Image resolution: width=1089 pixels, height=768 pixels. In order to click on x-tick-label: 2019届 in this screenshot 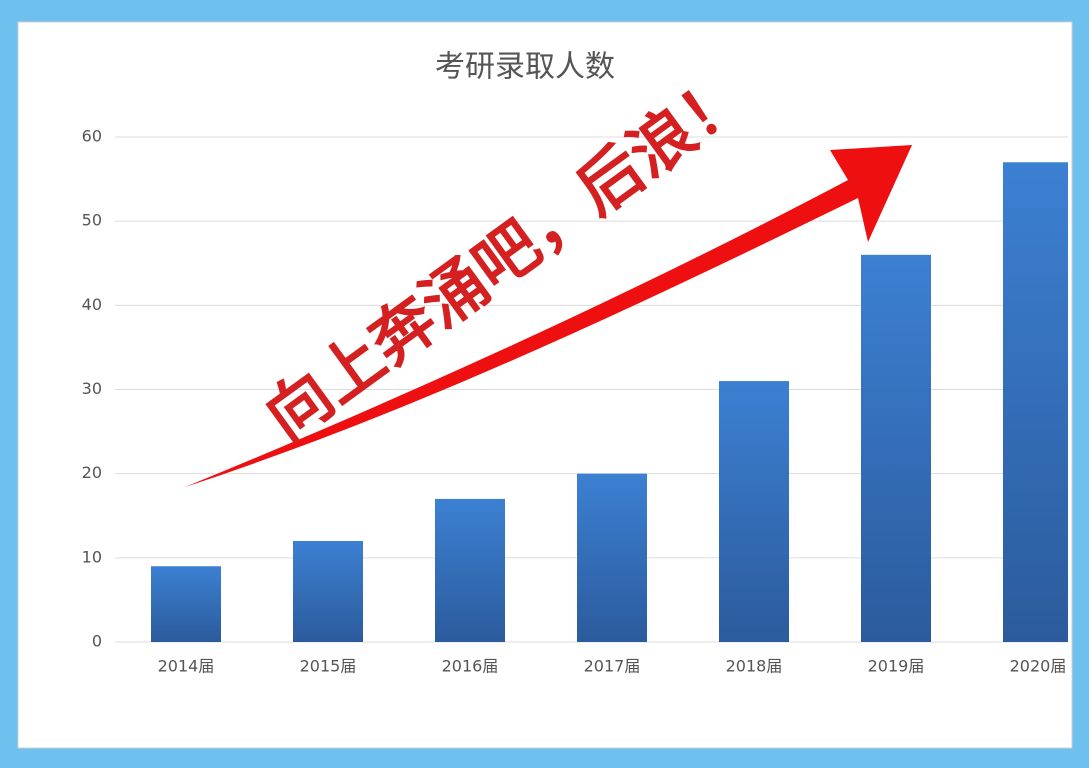, I will do `click(896, 666)`.